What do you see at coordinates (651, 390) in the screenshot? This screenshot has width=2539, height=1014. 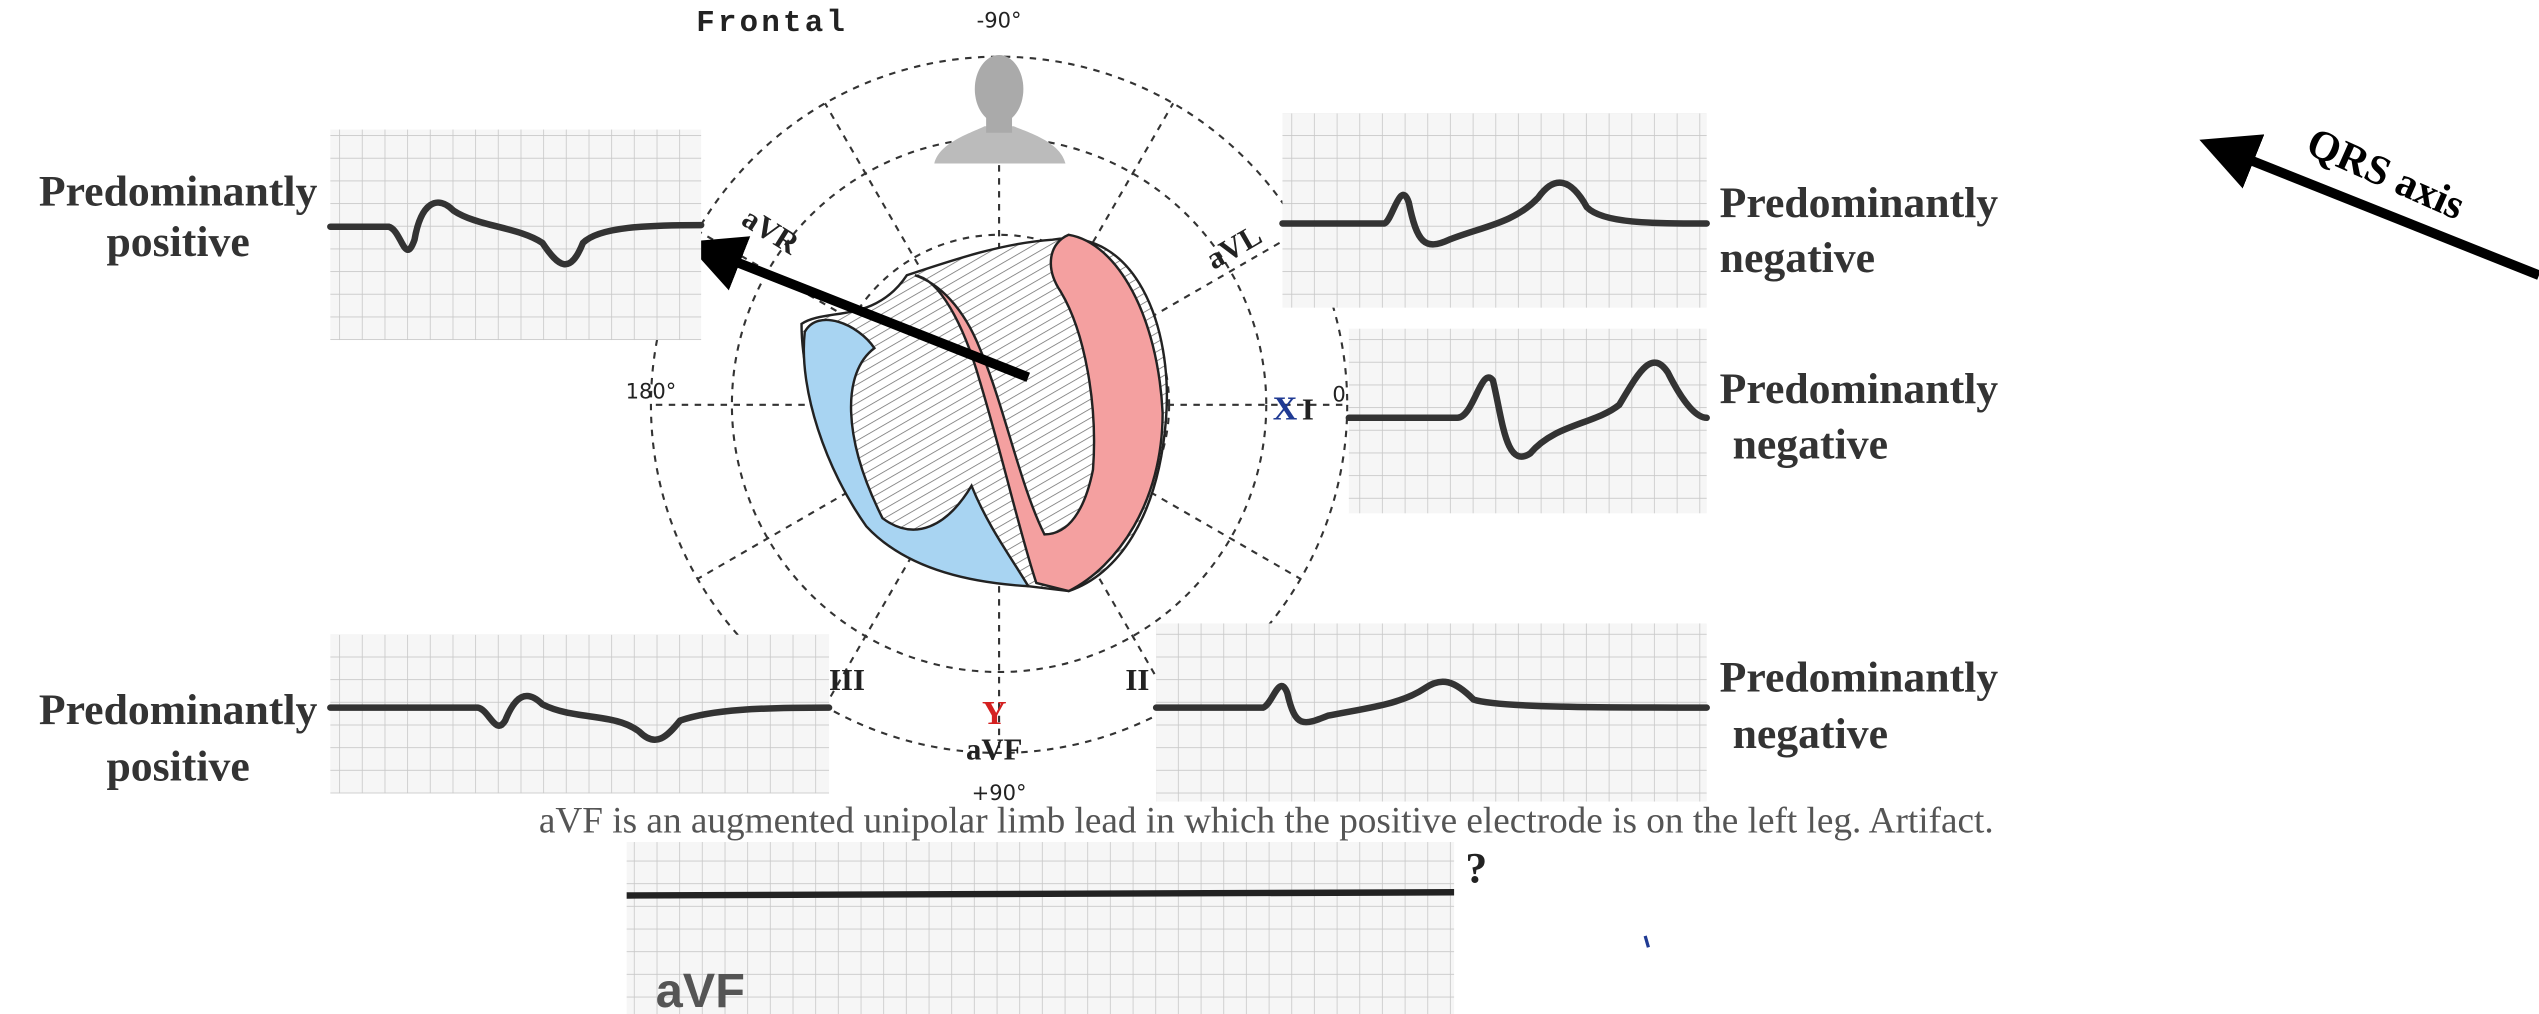 I see `angle-label: 180°` at bounding box center [651, 390].